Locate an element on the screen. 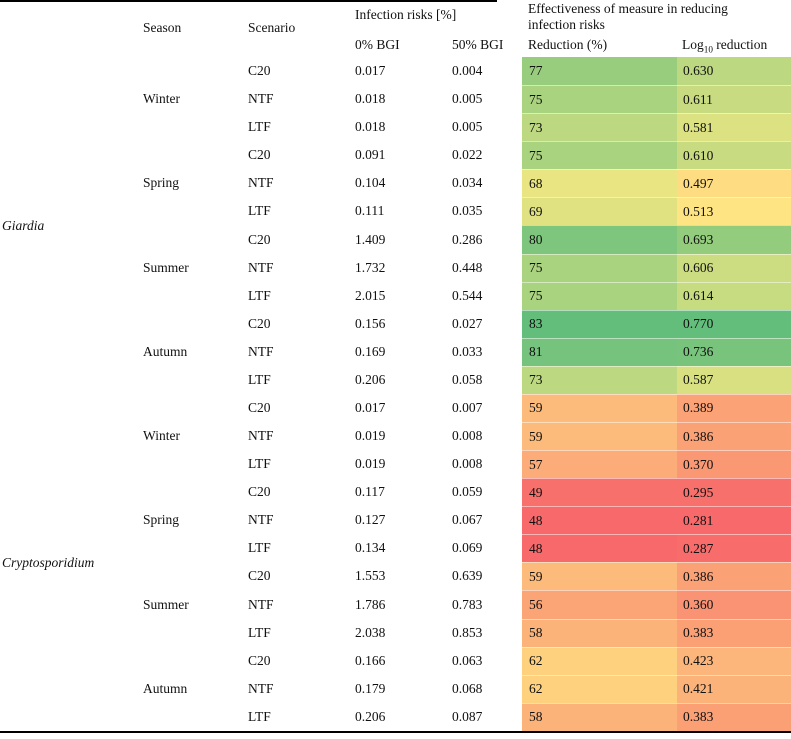 Image resolution: width=791 pixels, height=739 pixels. table-row: LTF 2.015 0.544 75 0.614 is located at coordinates (395, 295).